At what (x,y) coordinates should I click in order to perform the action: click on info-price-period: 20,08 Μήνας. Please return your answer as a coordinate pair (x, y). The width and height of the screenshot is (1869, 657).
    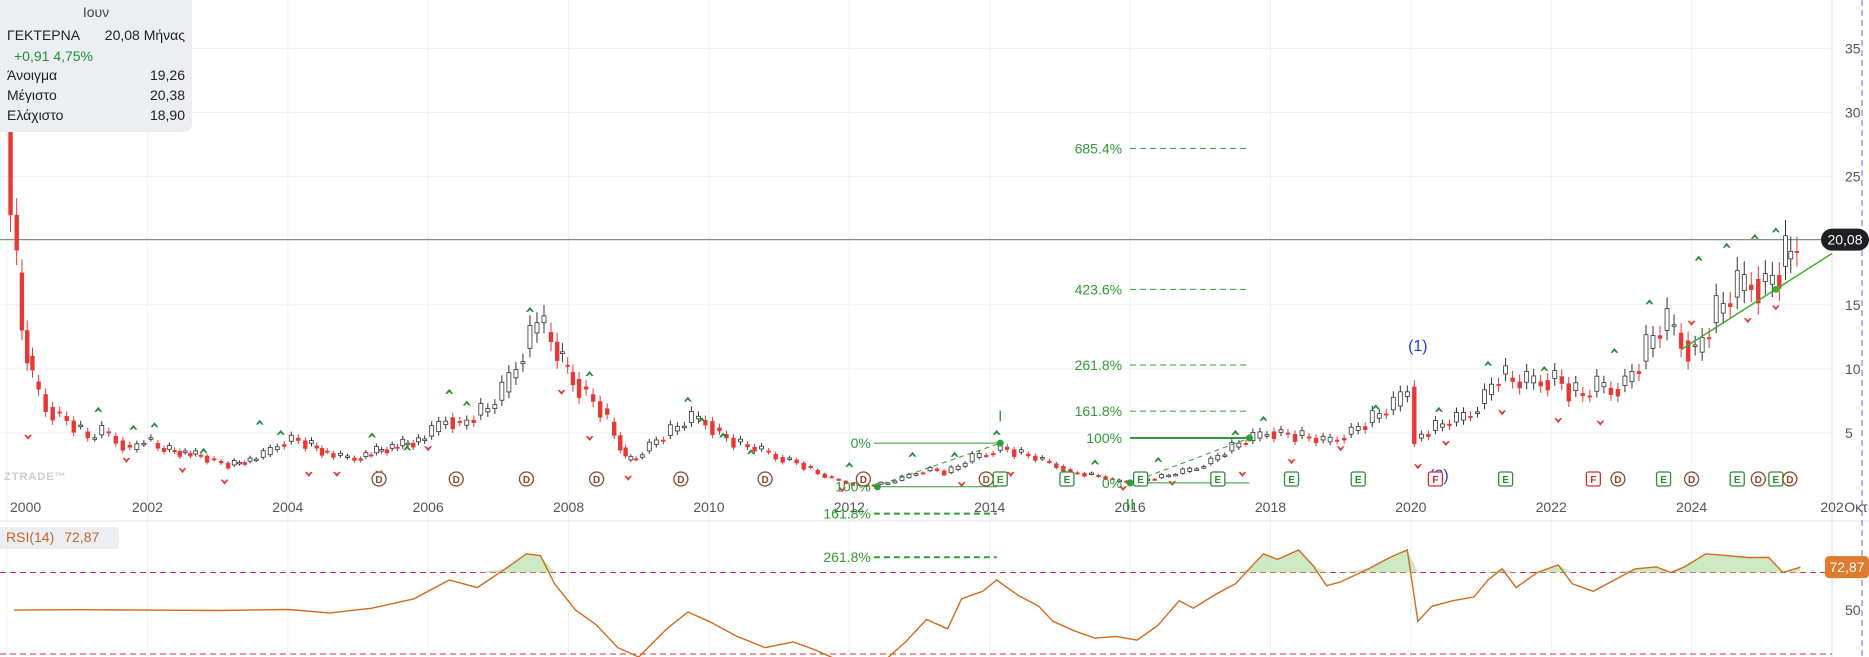
    Looking at the image, I should click on (144, 35).